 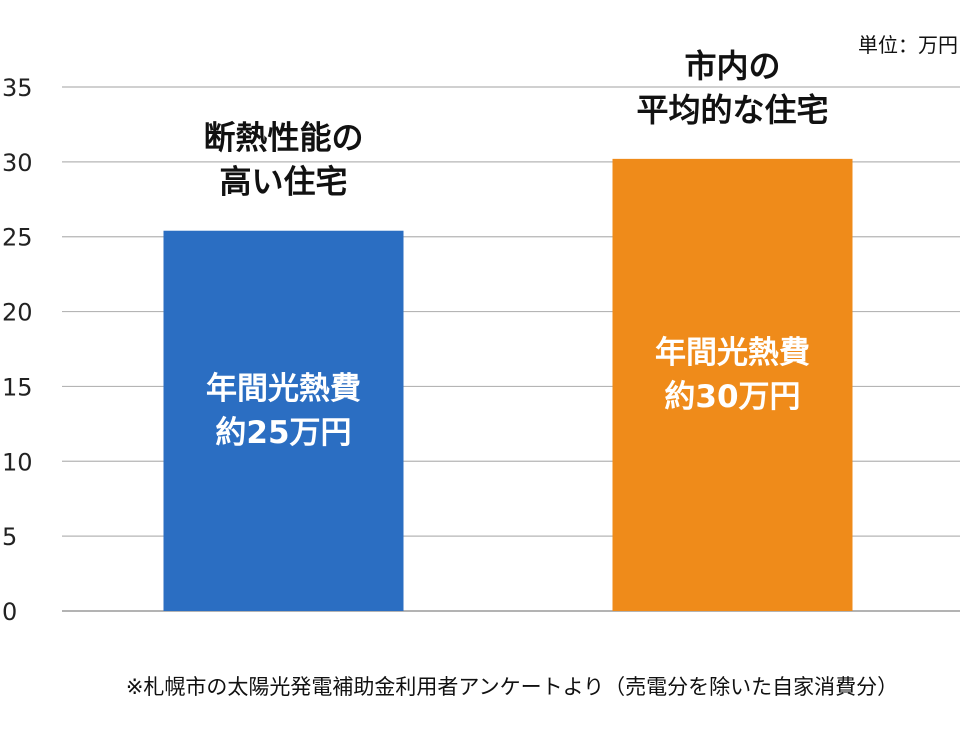 What do you see at coordinates (732, 110) in the screenshot?
I see `category-label: 平均的な住宅` at bounding box center [732, 110].